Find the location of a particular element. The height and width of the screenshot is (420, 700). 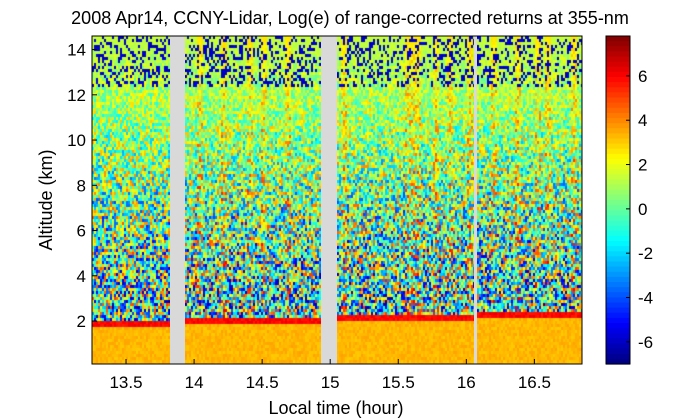

y-tick-label: 2 is located at coordinates (81, 321).